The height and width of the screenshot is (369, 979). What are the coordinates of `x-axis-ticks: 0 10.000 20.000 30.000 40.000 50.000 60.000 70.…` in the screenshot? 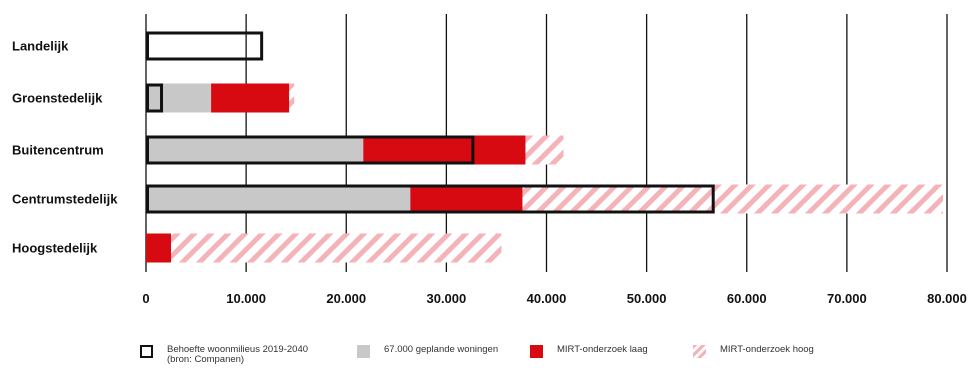 It's located at (554, 298).